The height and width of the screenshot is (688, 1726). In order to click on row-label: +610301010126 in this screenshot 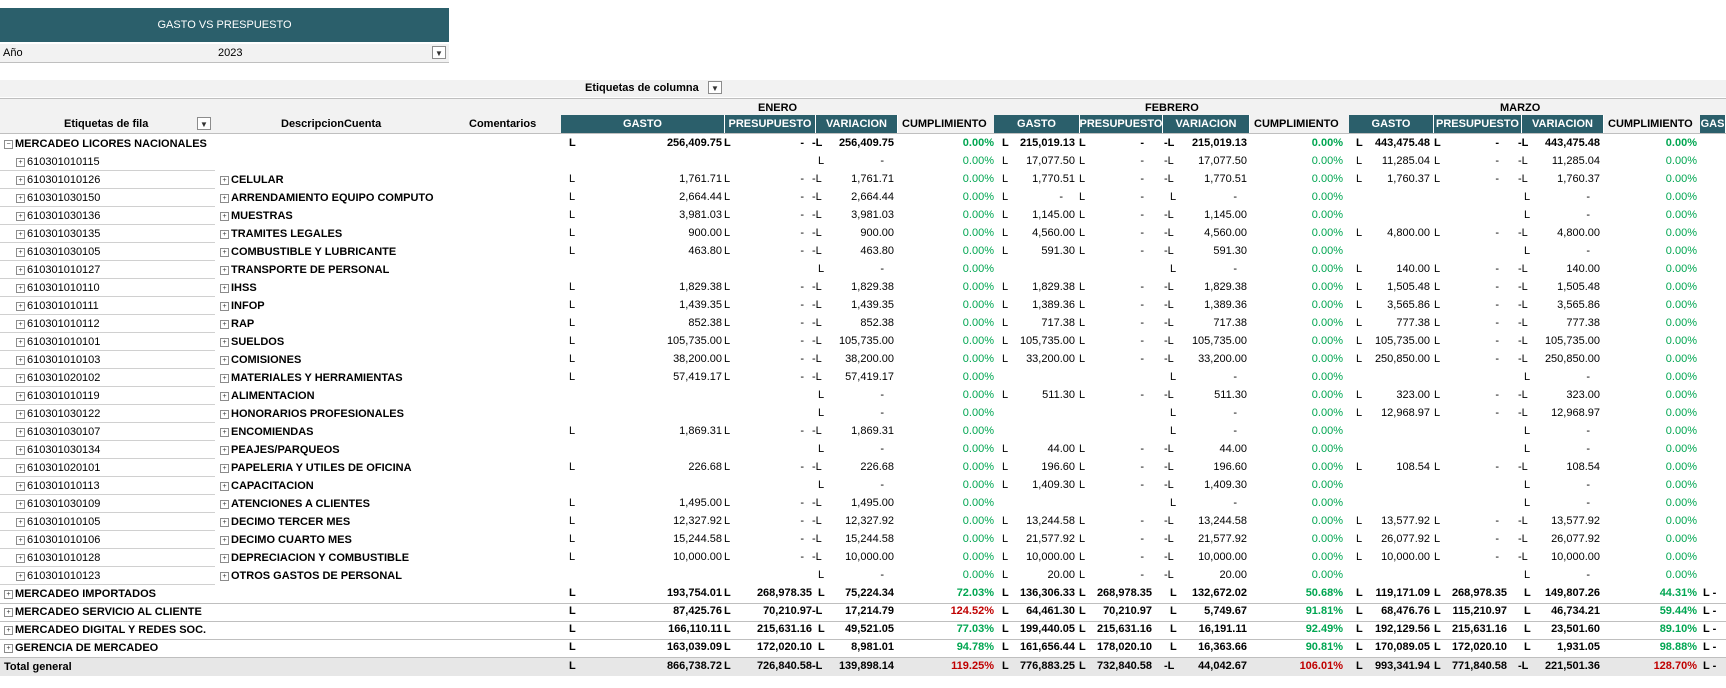, I will do `click(58, 180)`.